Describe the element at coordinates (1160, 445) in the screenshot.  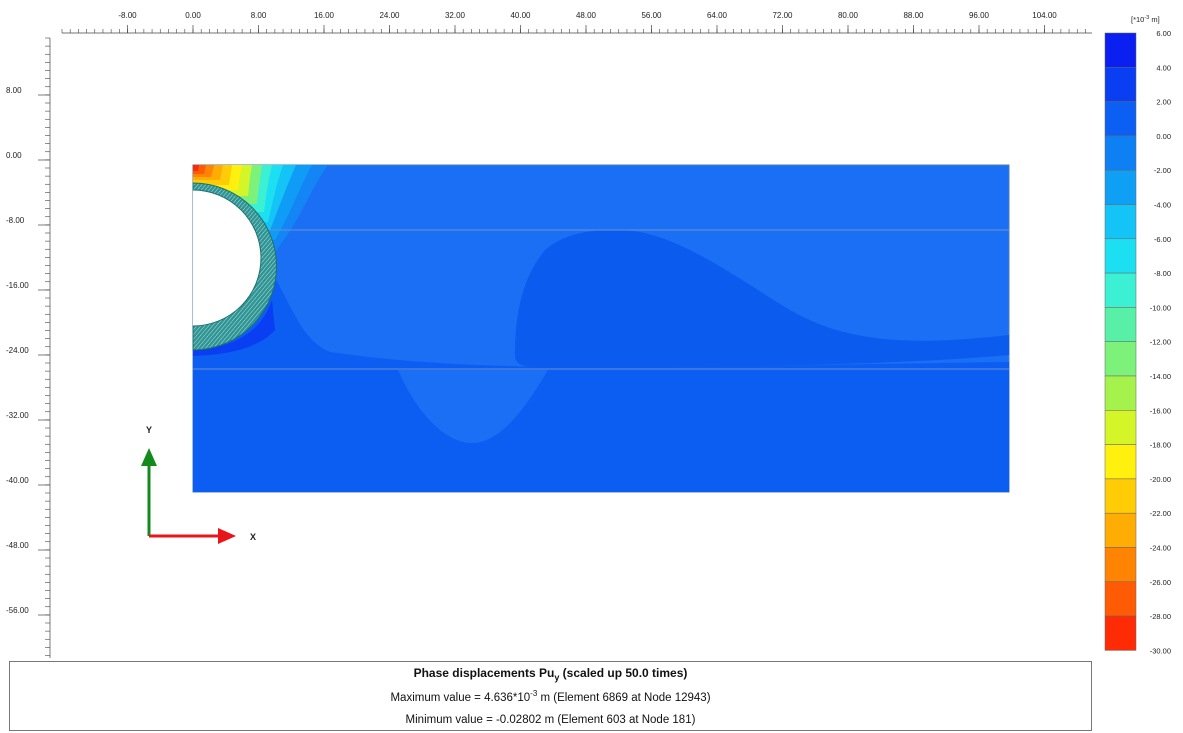
I see `legend-label: -18.00` at that location.